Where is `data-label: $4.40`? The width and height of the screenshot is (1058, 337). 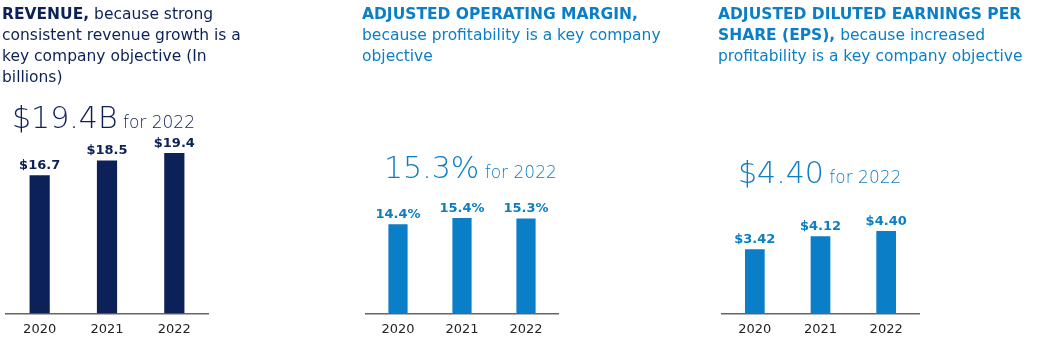 data-label: $4.40 is located at coordinates (886, 220).